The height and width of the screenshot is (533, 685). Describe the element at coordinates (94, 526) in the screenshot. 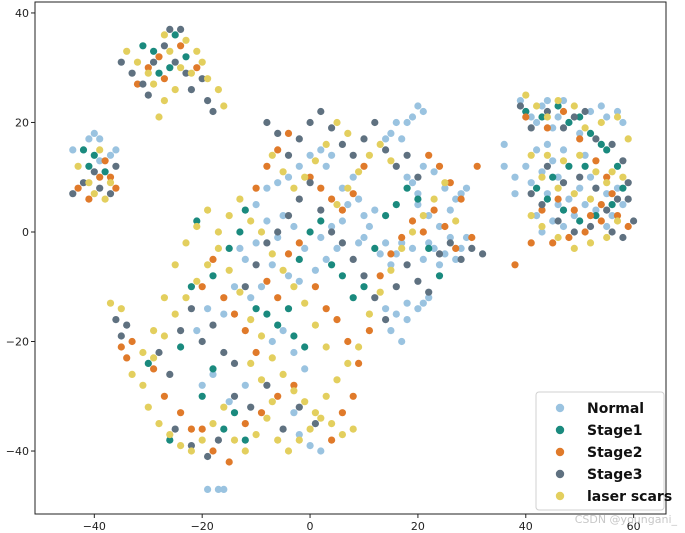

I see `x-tick-label: −40` at that location.